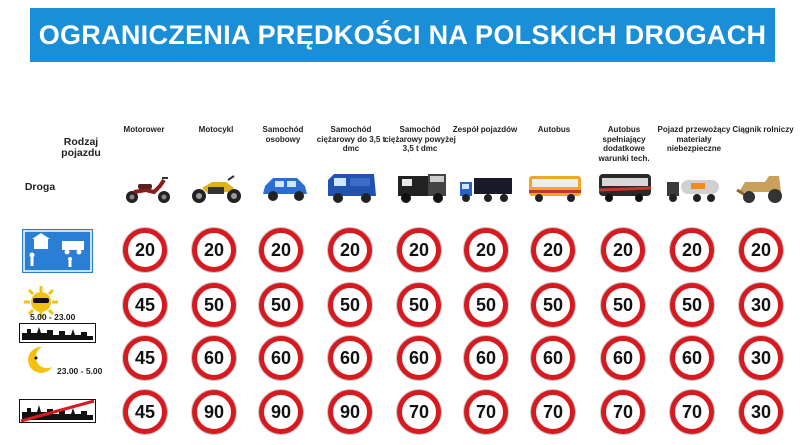  Describe the element at coordinates (351, 139) in the screenshot. I see `column-label-light-truck: Samochód ciężarowy do 3,5 t dmc` at that location.